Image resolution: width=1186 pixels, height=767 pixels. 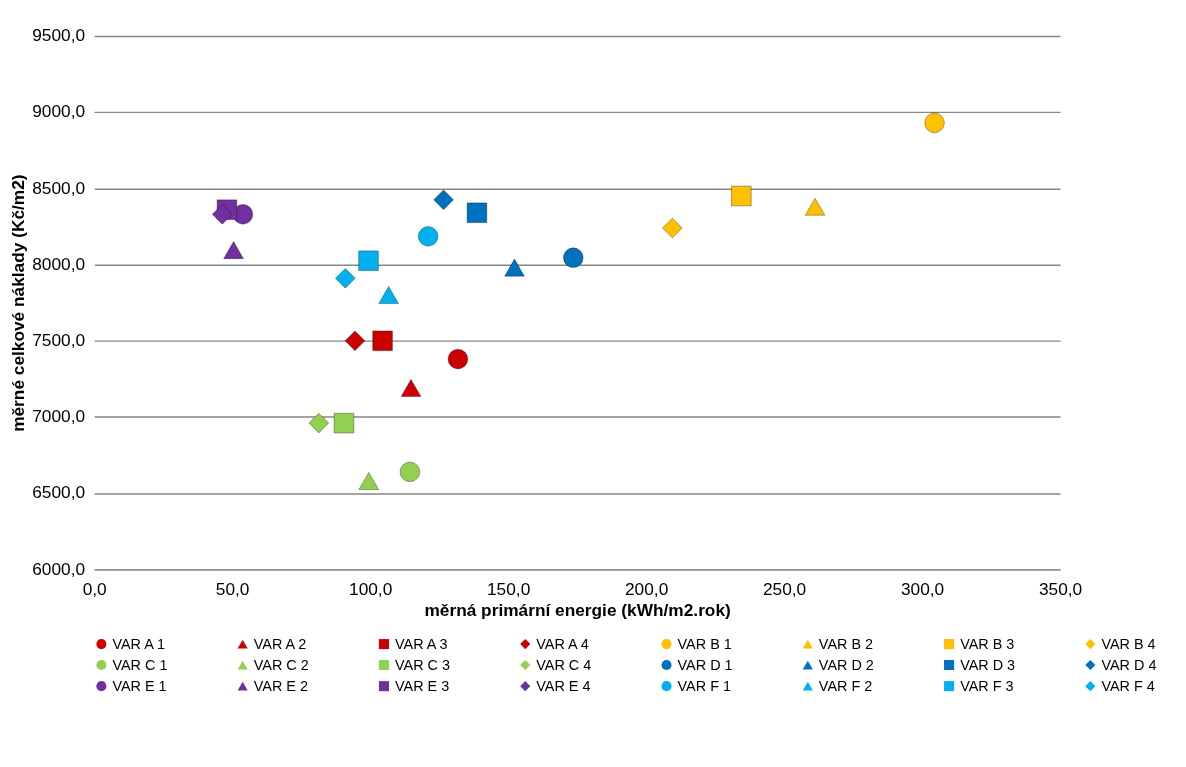 I want to click on legend-label: VAR D 4, so click(x=1129, y=664).